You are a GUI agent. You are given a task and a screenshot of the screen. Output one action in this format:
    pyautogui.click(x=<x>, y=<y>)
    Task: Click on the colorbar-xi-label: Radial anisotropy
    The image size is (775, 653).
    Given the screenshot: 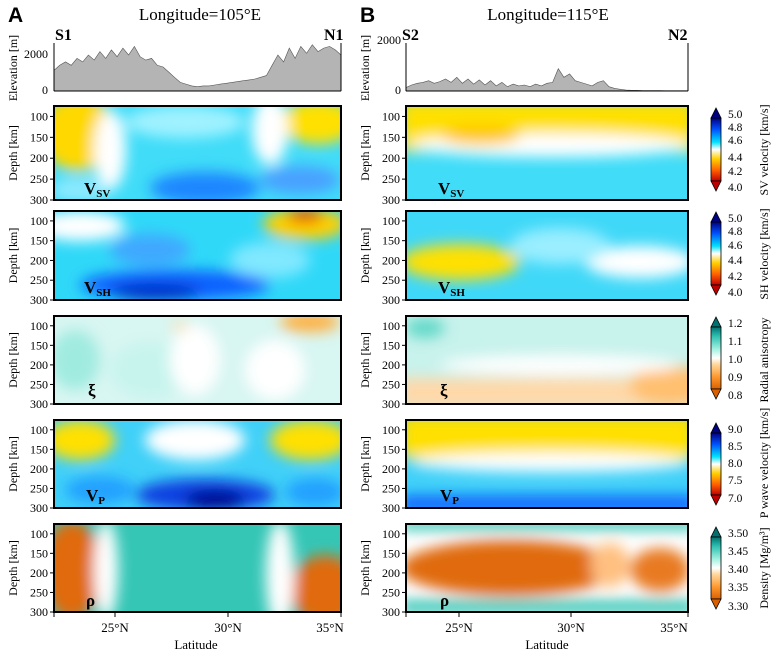 What is the action you would take?
    pyautogui.click(x=764, y=360)
    